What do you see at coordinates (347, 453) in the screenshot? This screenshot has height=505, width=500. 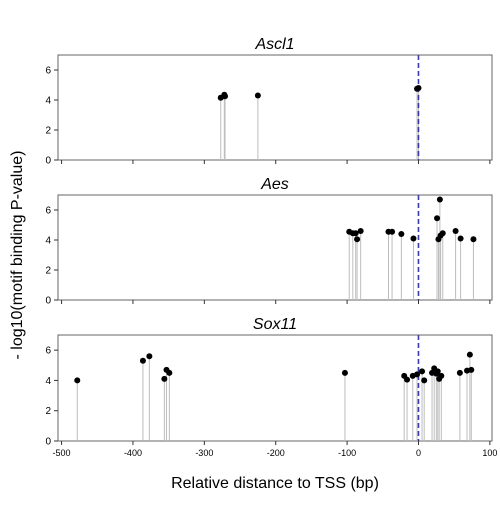 I see `x-tick-label: -100` at bounding box center [347, 453].